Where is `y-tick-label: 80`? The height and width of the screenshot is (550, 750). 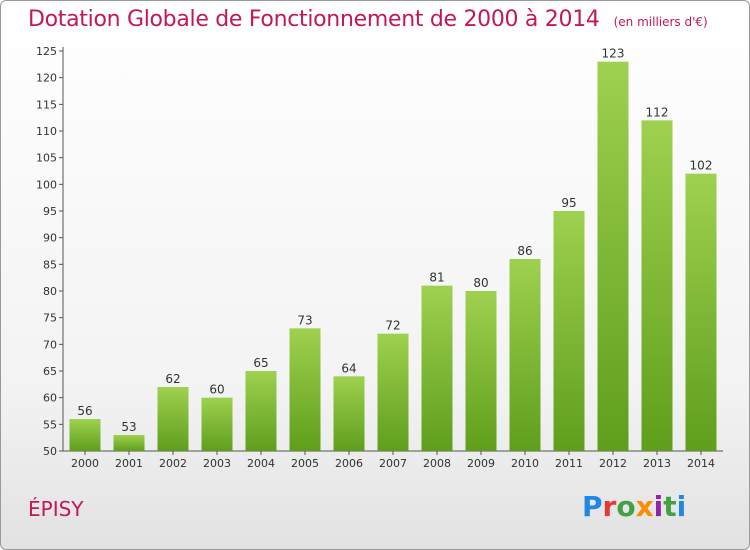 y-tick-label: 80 is located at coordinates (50, 291).